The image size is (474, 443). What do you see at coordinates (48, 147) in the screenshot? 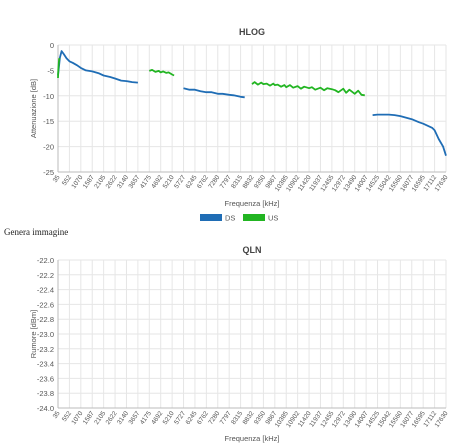
I see `y-tick-label: -20` at bounding box center [48, 147].